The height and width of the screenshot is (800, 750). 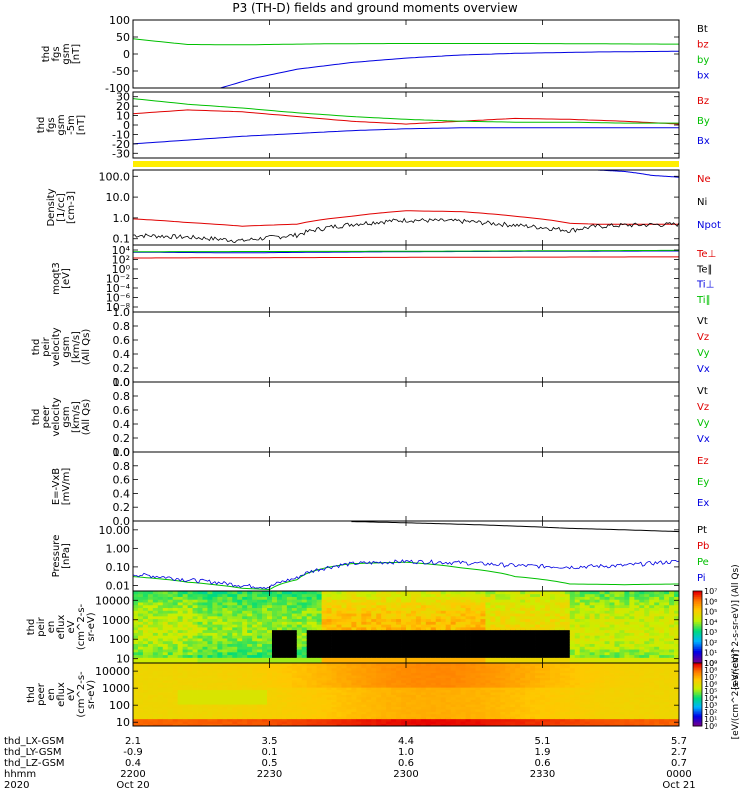 I want to click on y-axis-label: [km/s], so click(x=76, y=347).